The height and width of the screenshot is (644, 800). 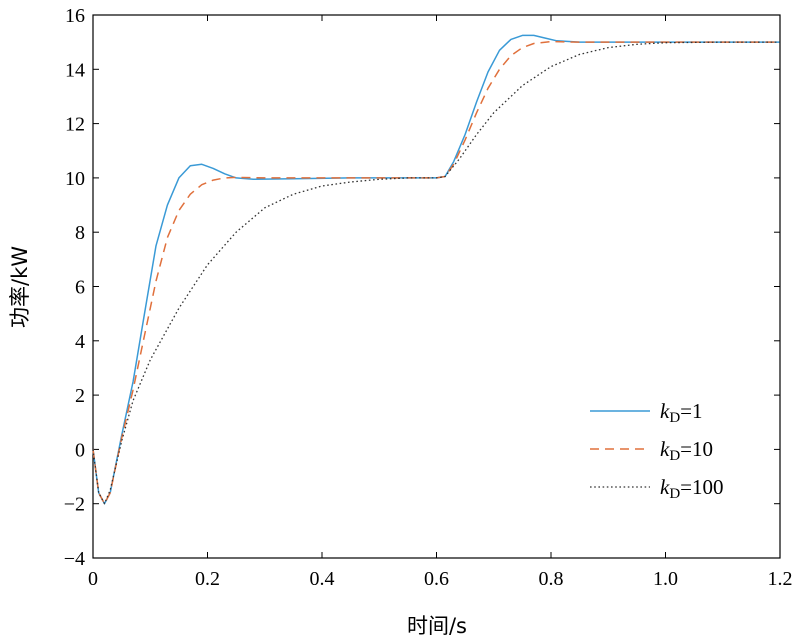 I want to click on y-tick-label: 8, so click(x=80, y=233).